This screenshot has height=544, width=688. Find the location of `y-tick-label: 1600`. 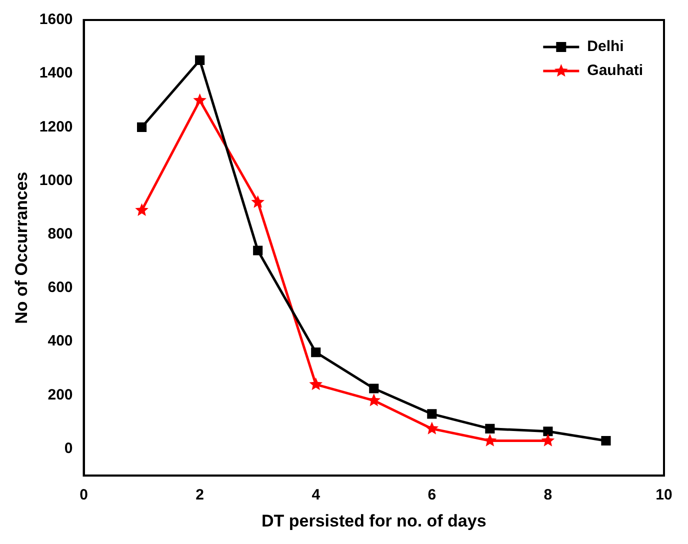

y-tick-label: 1600 is located at coordinates (56, 19).